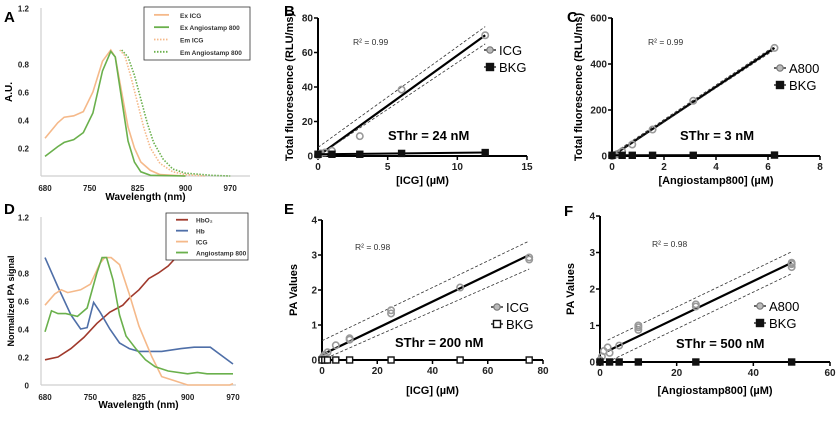  Describe the element at coordinates (200, 232) in the screenshot. I see `legend-label: Hb` at that location.